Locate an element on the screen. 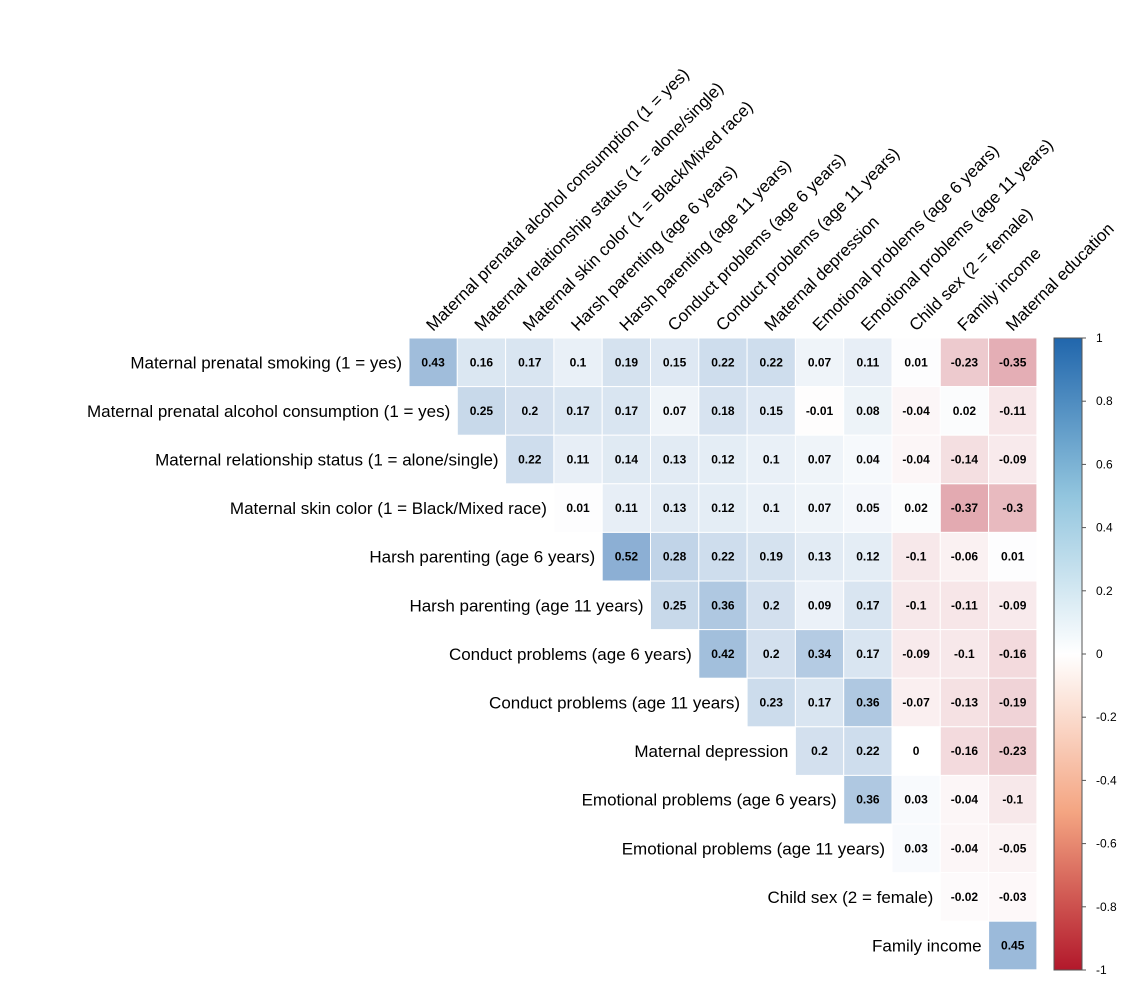 Image resolution: width=1141 pixels, height=983 pixels. cell-value-label: 0.25 is located at coordinates (675, 605).